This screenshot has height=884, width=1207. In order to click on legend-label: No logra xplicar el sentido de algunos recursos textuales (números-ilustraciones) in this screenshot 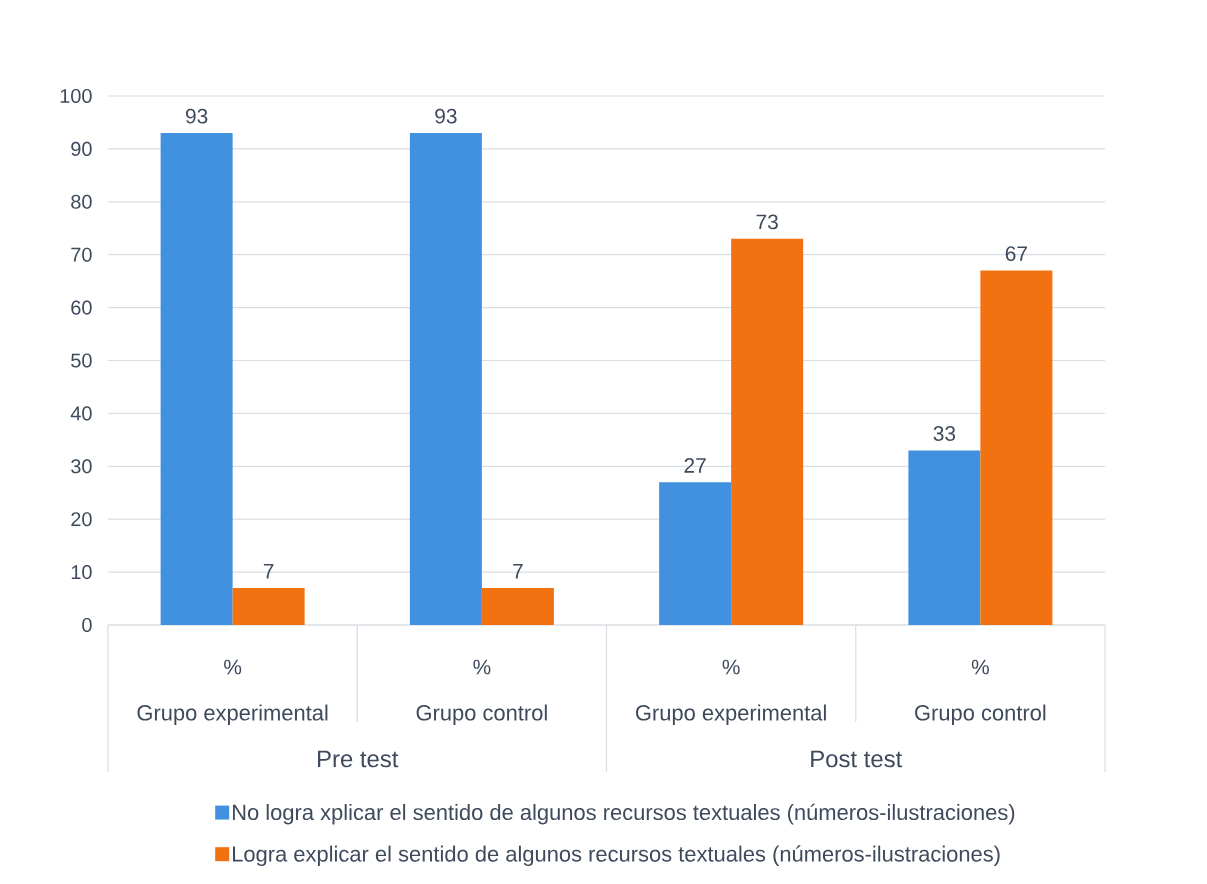, I will do `click(623, 814)`.